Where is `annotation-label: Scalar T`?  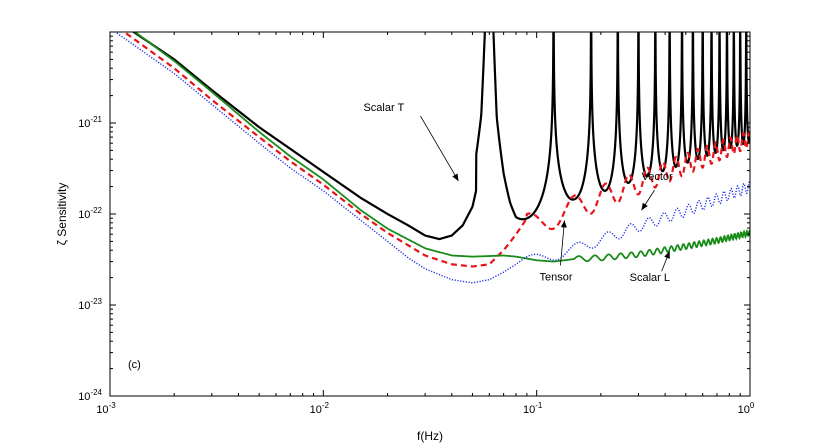 annotation-label: Scalar T is located at coordinates (383, 108).